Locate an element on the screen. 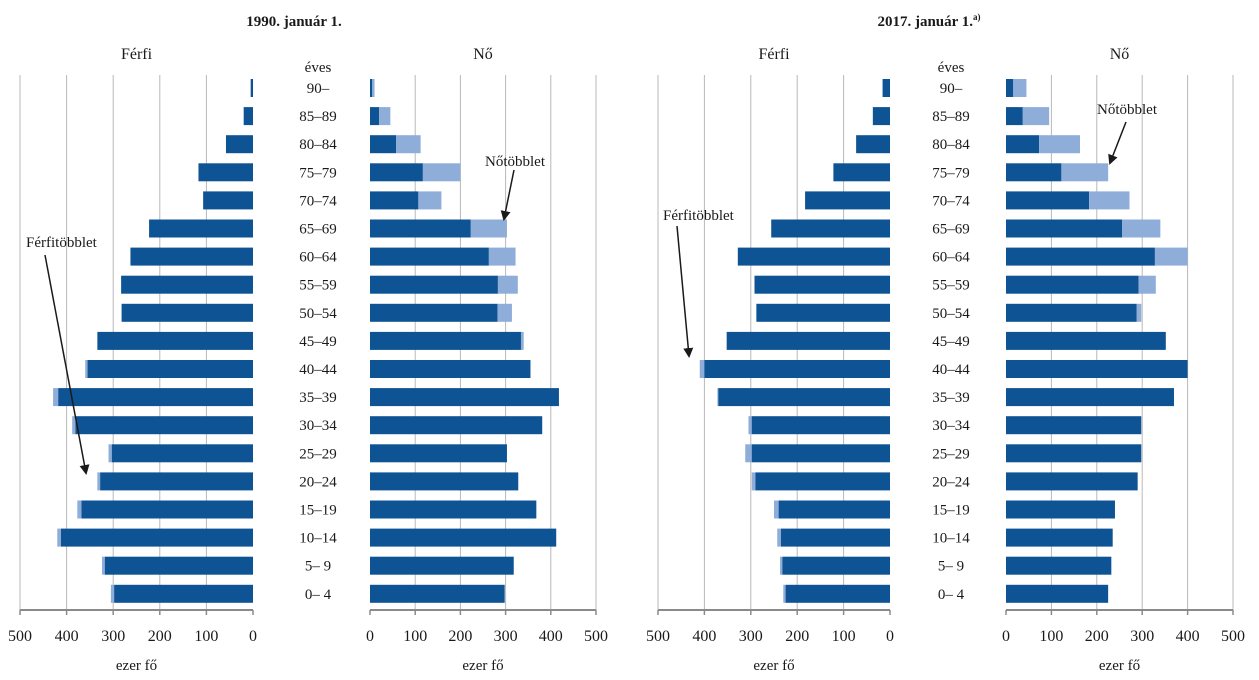  panel-title: 2017. január 1.a) is located at coordinates (928, 21).